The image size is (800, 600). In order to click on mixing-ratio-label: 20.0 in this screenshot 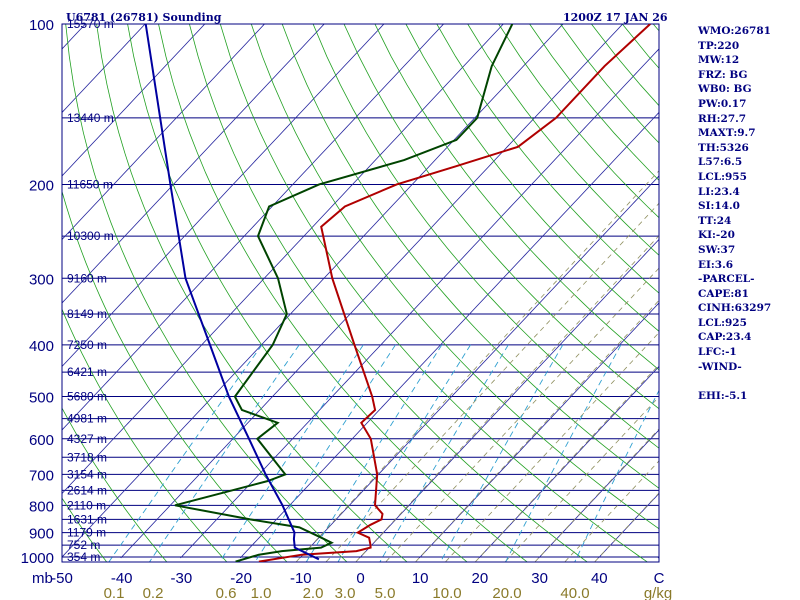, I will do `click(506, 592)`.